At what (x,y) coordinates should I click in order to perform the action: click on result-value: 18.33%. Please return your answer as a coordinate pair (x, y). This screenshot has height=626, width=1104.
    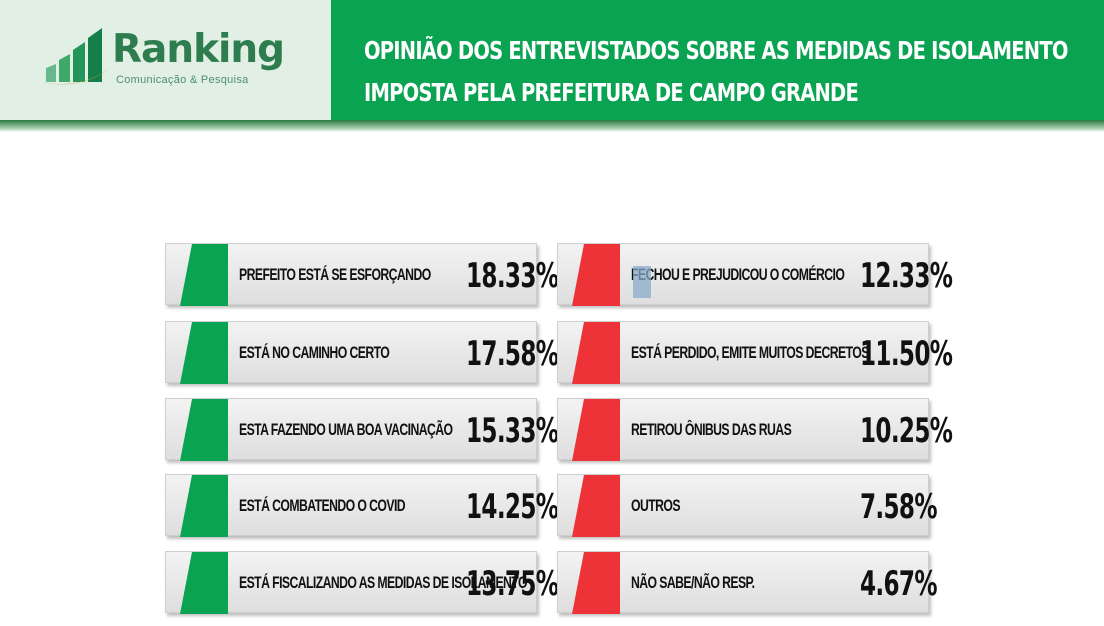
    Looking at the image, I should click on (512, 276).